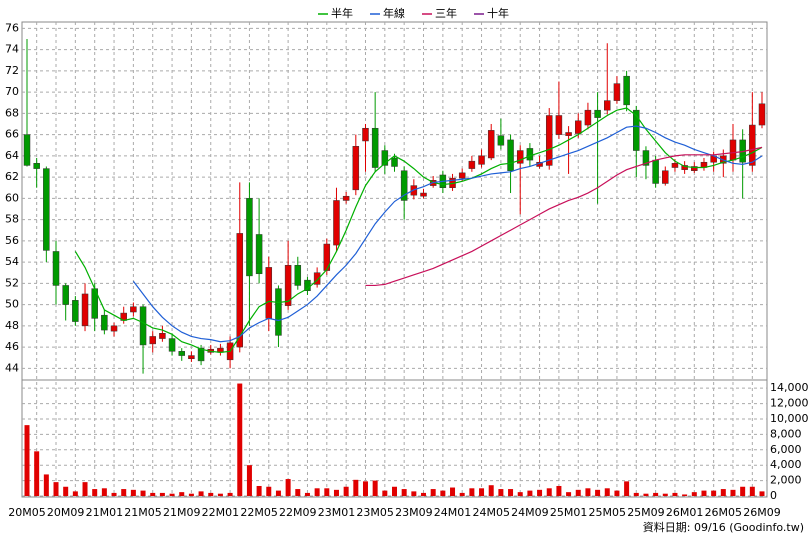  Describe the element at coordinates (564, 216) in the screenshot. I see `ma-line` at that location.